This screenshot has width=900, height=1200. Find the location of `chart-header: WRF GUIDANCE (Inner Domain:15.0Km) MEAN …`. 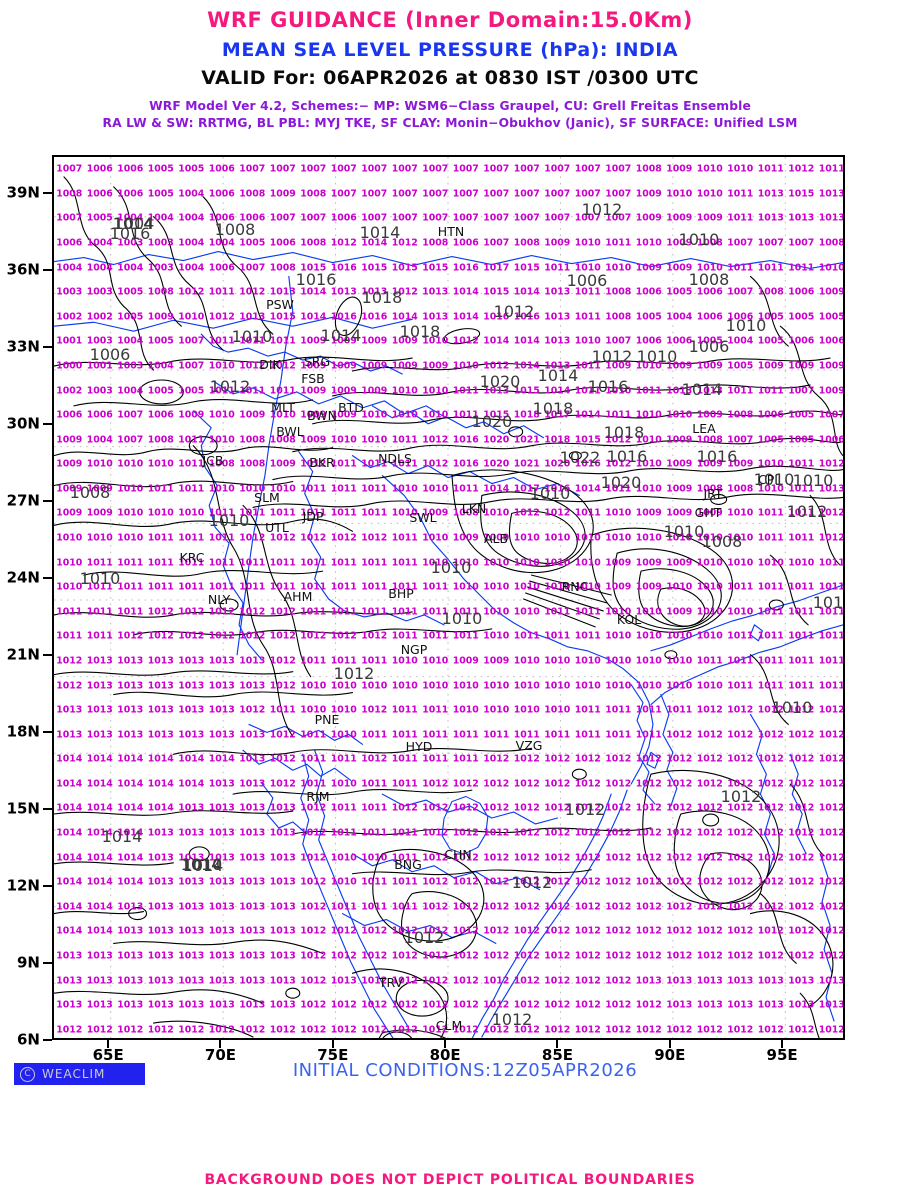

chart-header: WRF GUIDANCE (Inner Domain:15.0Km) MEAN … is located at coordinates (450, 65).